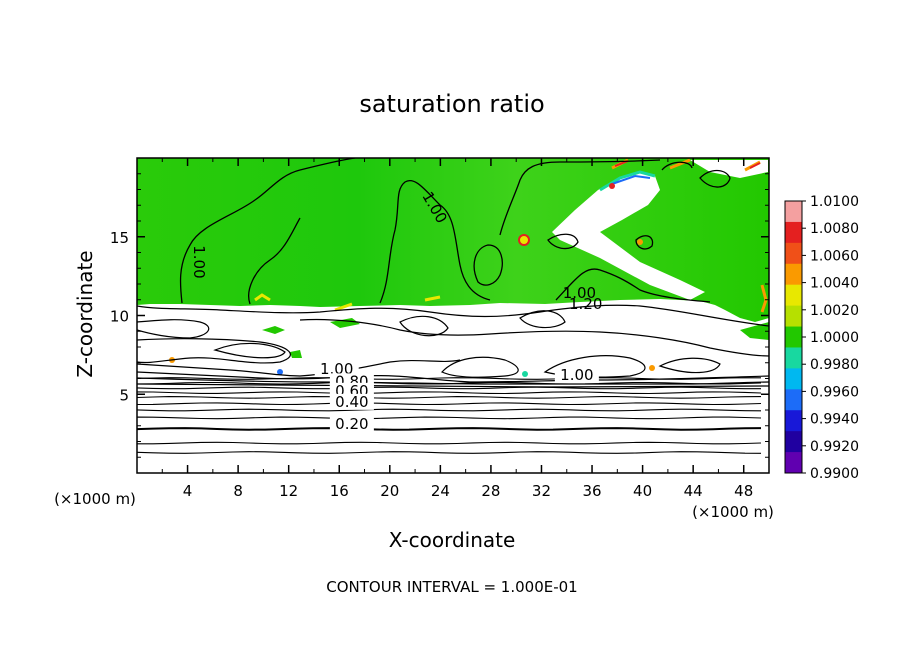 This screenshot has width=904, height=658. What do you see at coordinates (339, 491) in the screenshot?
I see `x-tick-label: 16` at bounding box center [339, 491].